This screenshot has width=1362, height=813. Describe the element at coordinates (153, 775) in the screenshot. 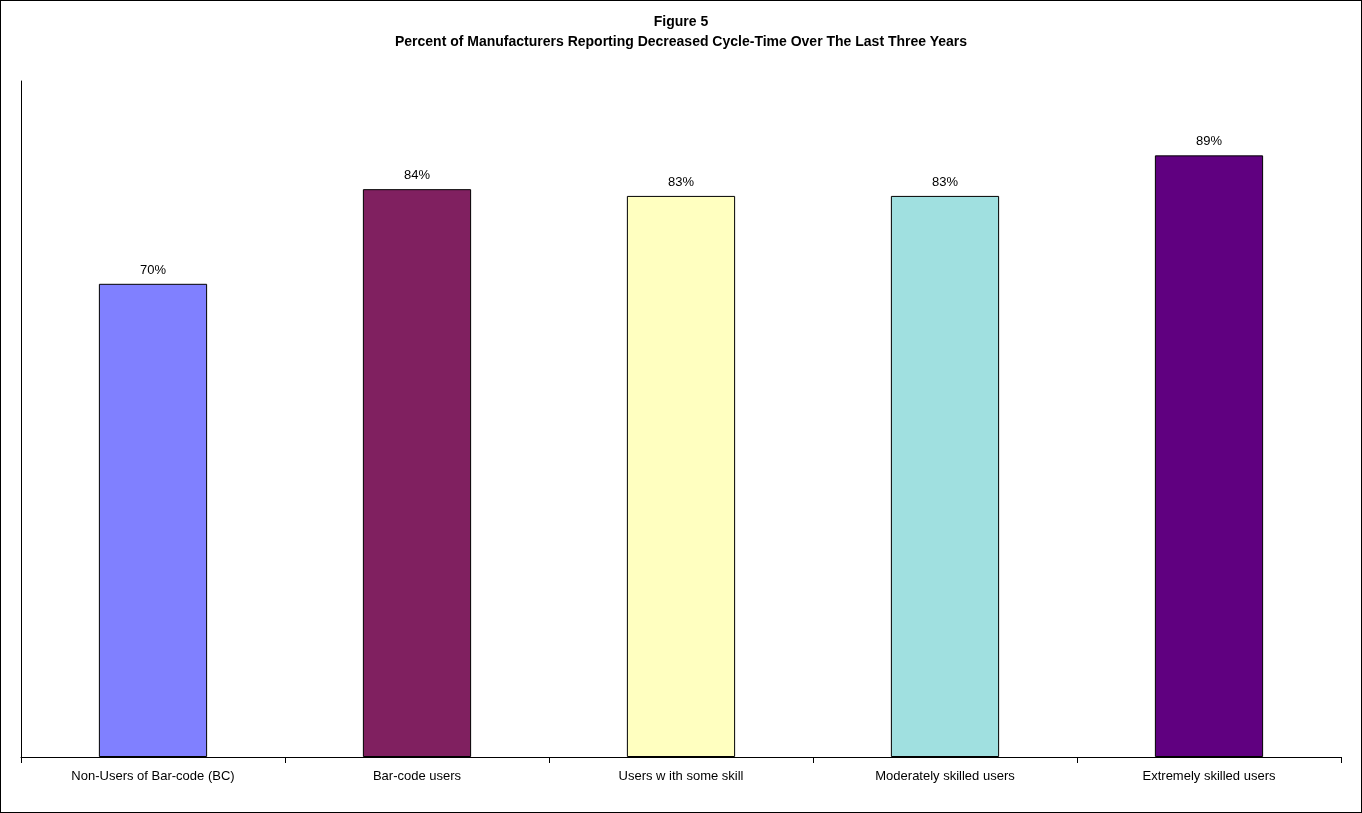

I see `x-tick-label: Non-Users of Bar-code (BC)` at that location.